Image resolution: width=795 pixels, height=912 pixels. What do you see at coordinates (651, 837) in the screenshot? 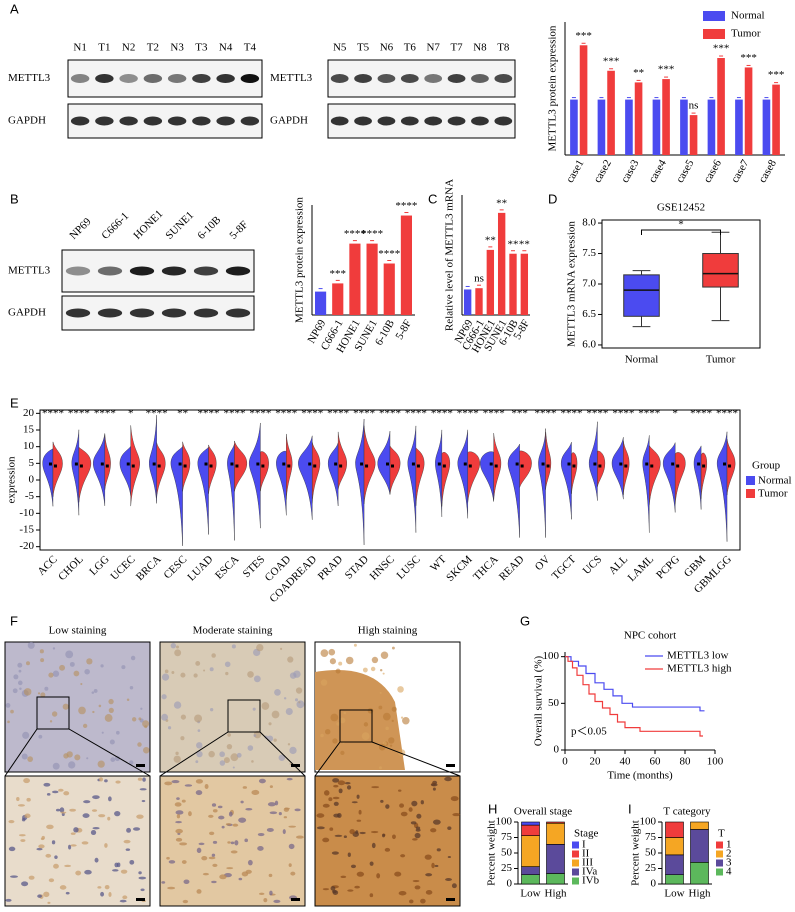
I see `y-tick-label: 75` at bounding box center [651, 837].